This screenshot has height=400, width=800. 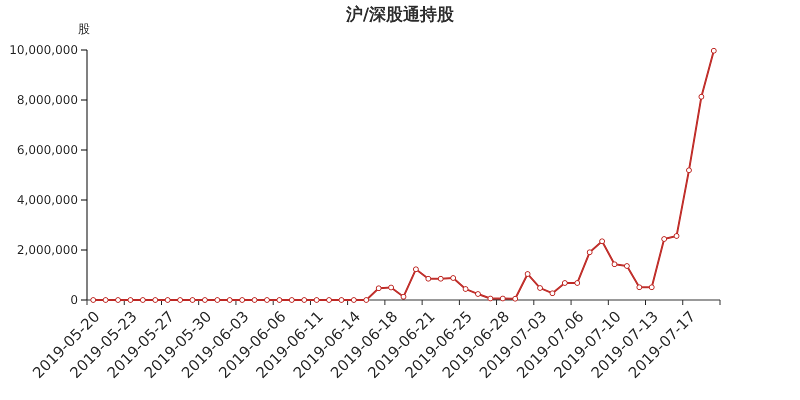 I want to click on y-tick-label: 2,000,000, so click(x=47, y=249).